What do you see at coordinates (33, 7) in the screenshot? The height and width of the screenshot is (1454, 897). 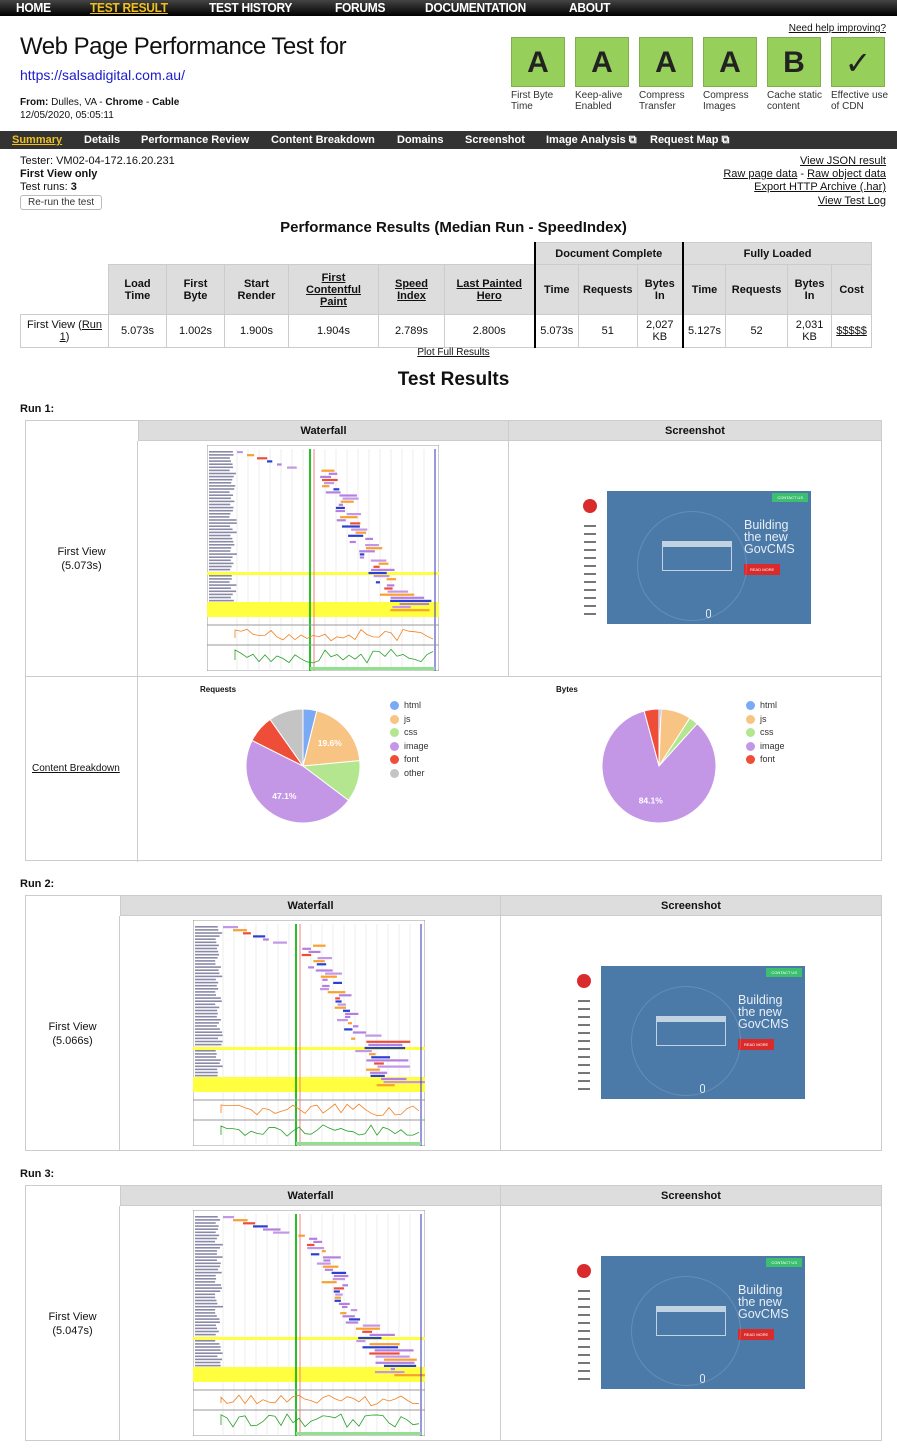 I see `nav-home: HOME` at bounding box center [33, 7].